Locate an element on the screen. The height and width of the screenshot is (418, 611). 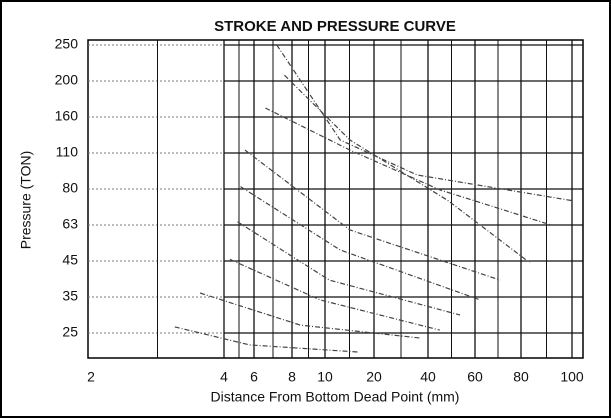
y-tick-label: 200 is located at coordinates (67, 80).